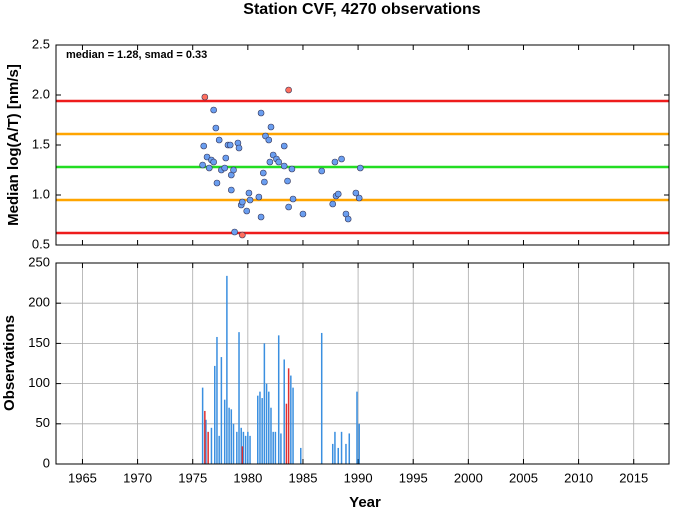 The image size is (677, 516). Describe the element at coordinates (365, 502) in the screenshot. I see `x-axis-label: Year` at that location.